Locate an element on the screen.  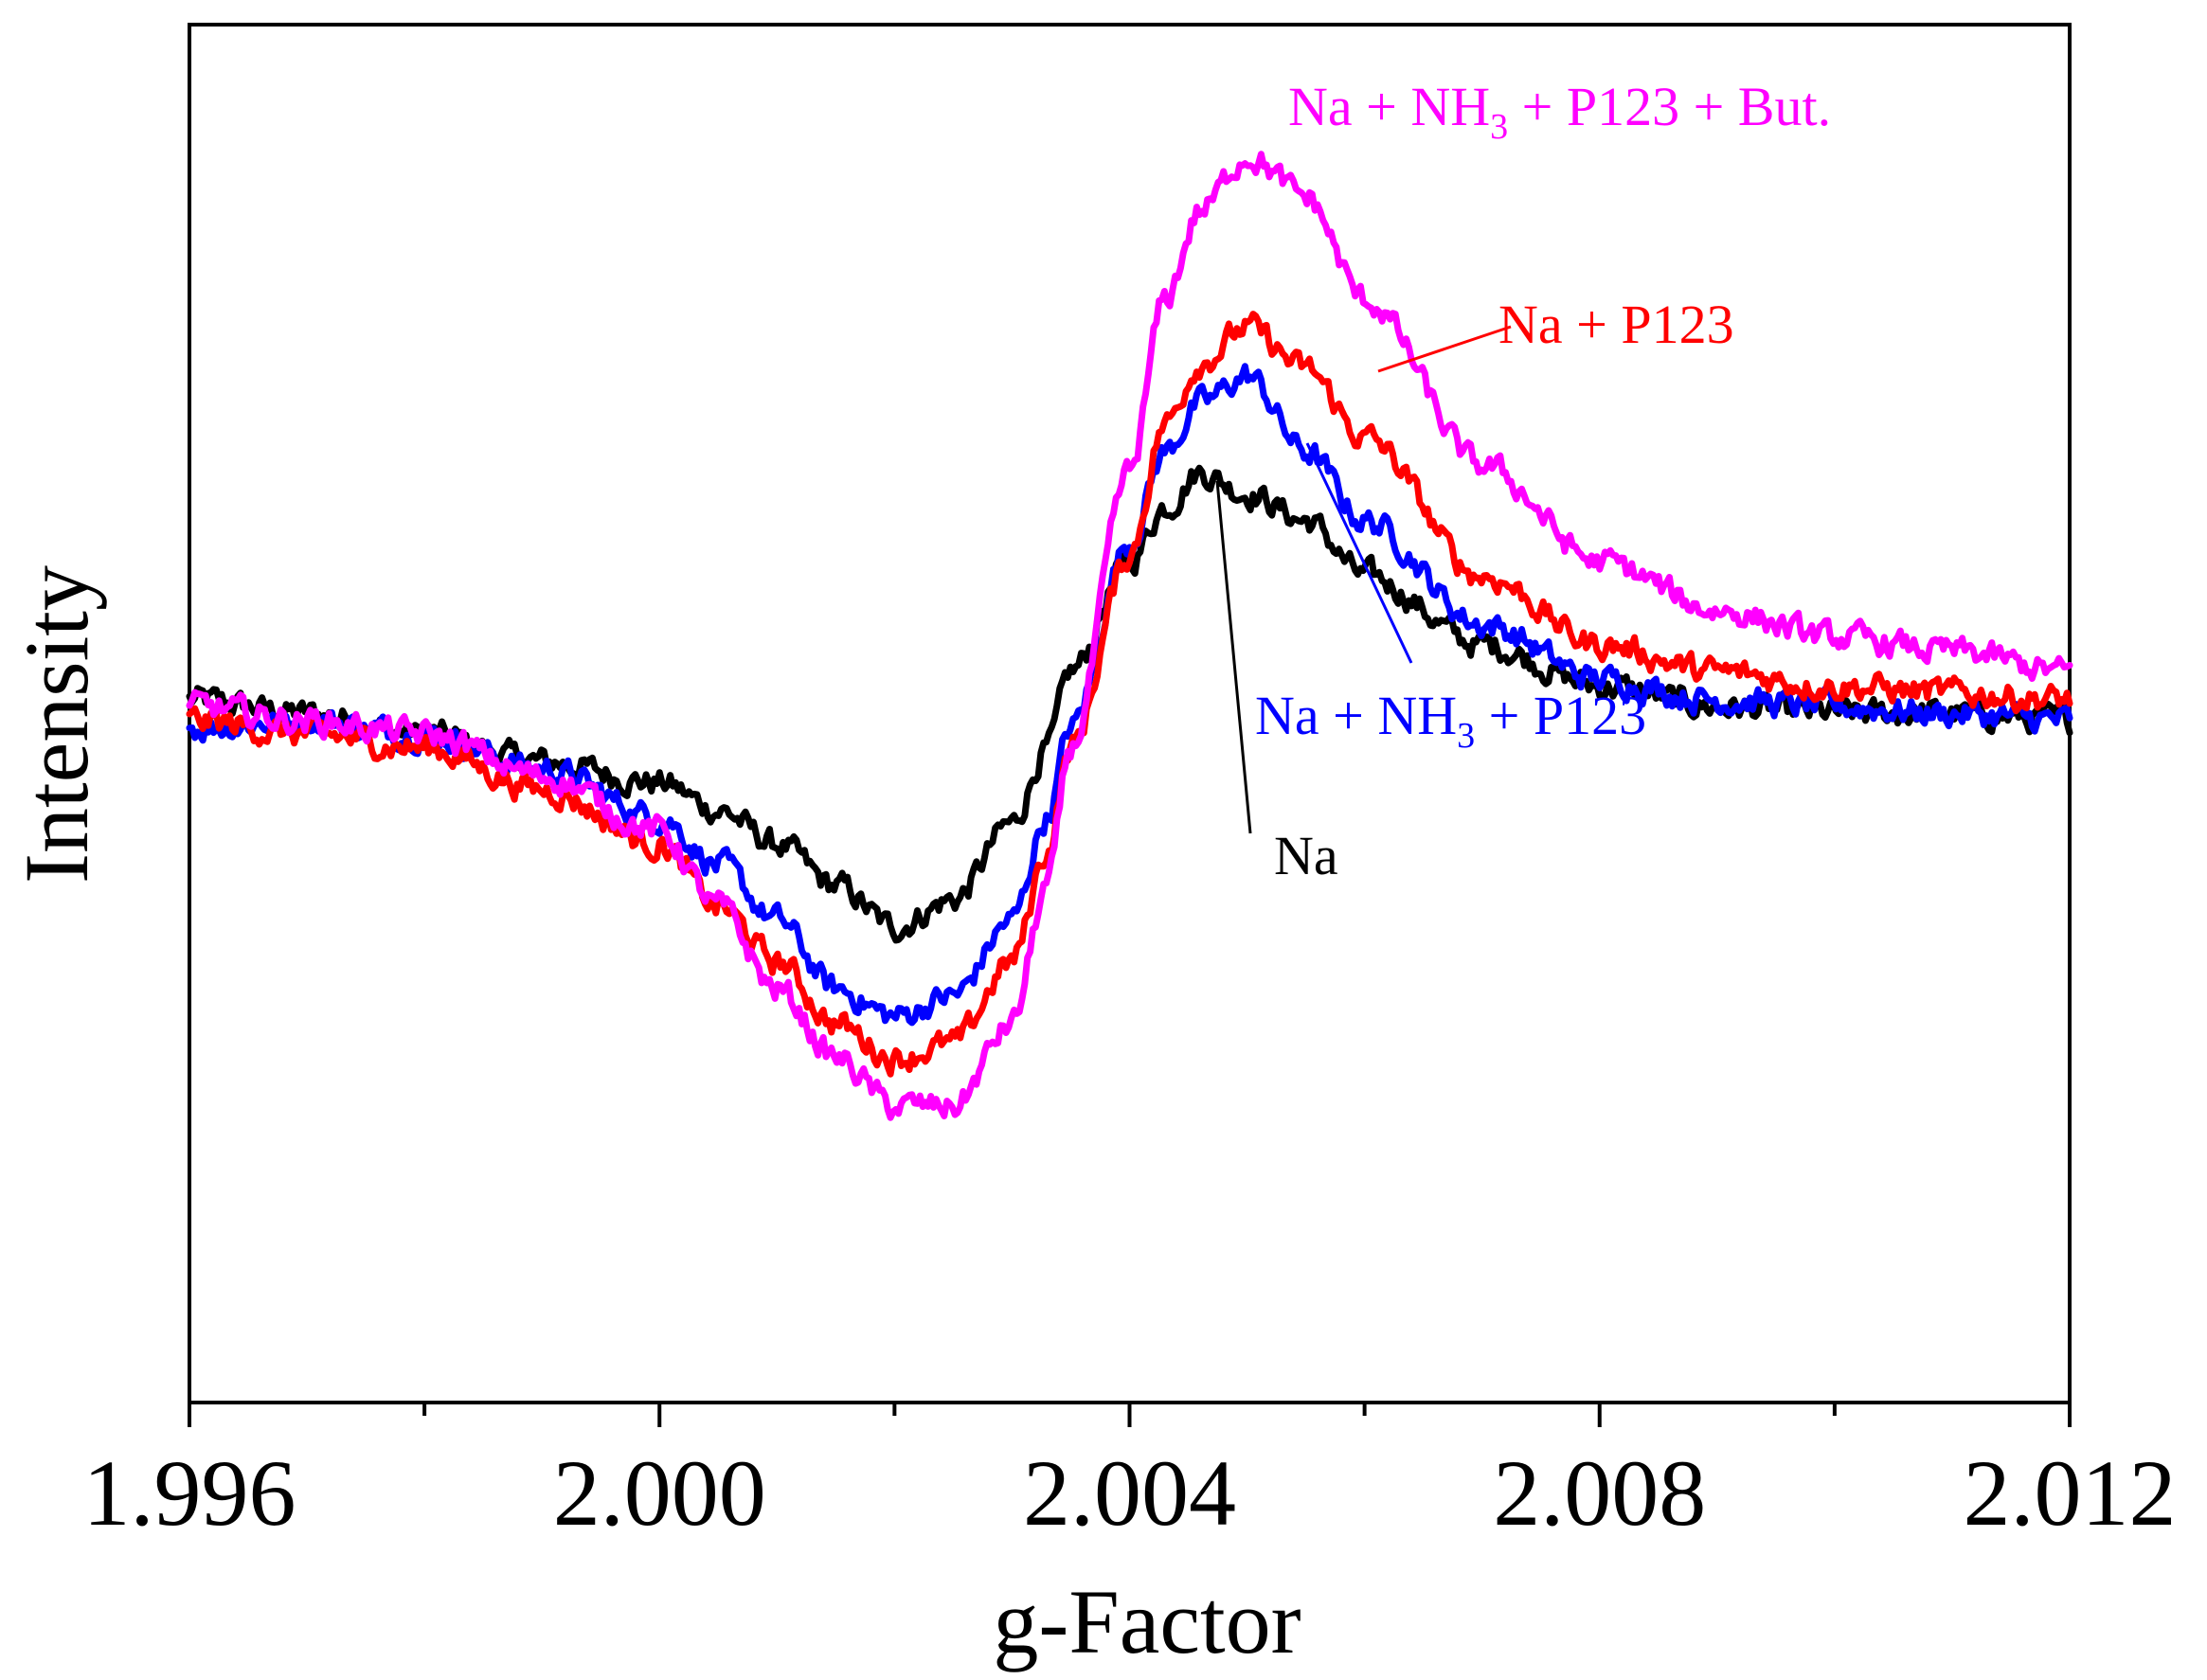
x-axis-tick-labels: 1.996 2.000 2.004 2.008 2.012 is located at coordinates (1130, 1493).